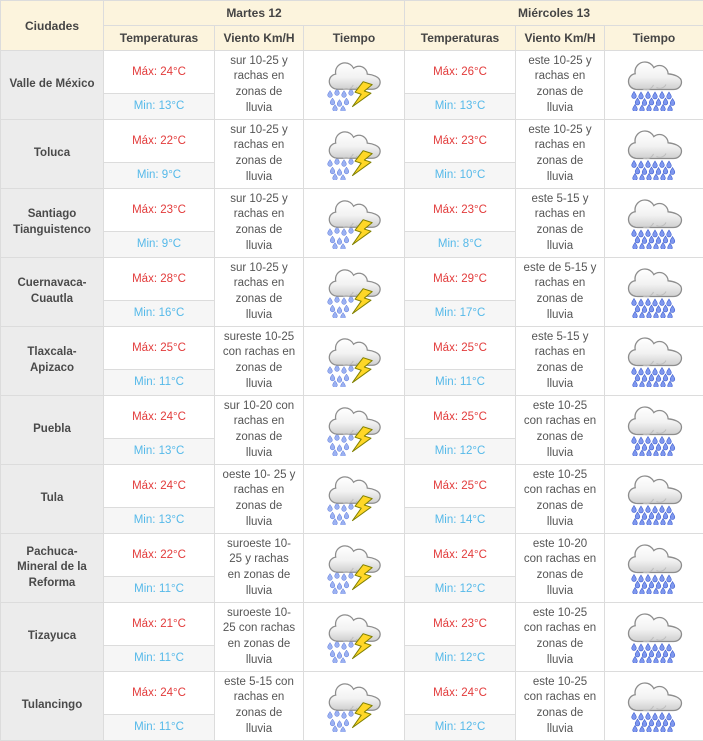 Image resolution: width=703 pixels, height=741 pixels. I want to click on max-temperature: Máx: 29°C, so click(460, 279).